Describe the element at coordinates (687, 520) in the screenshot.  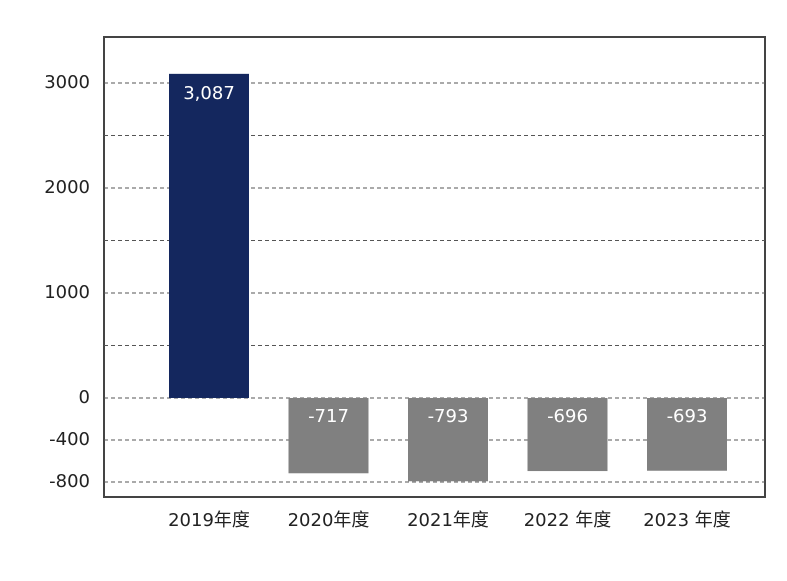
I see `x-tick-label: 2023 年度` at that location.